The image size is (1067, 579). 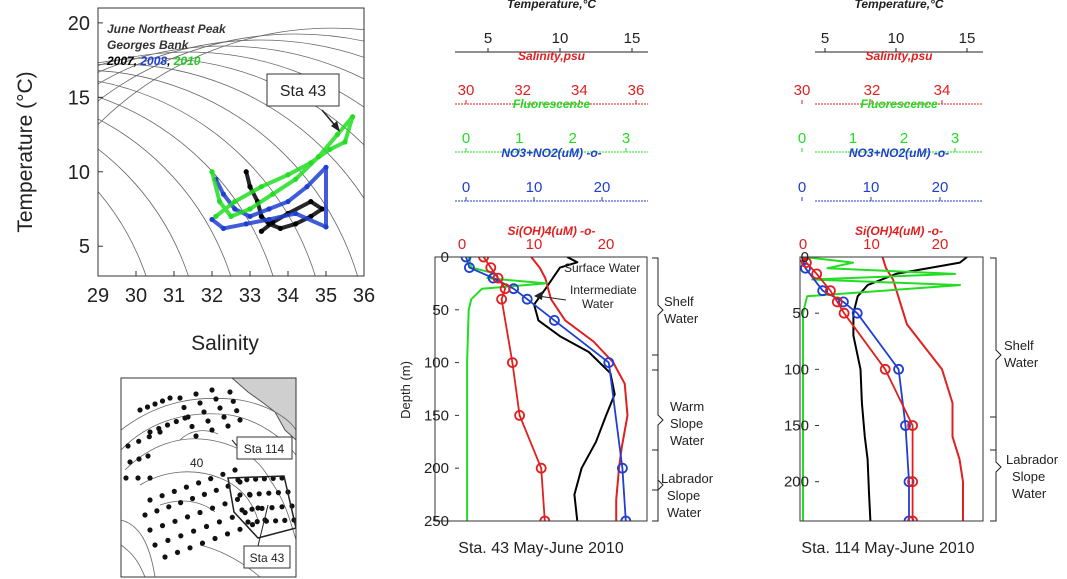 What do you see at coordinates (632, 38) in the screenshot?
I see `p-temp-tick-label: 15` at bounding box center [632, 38].